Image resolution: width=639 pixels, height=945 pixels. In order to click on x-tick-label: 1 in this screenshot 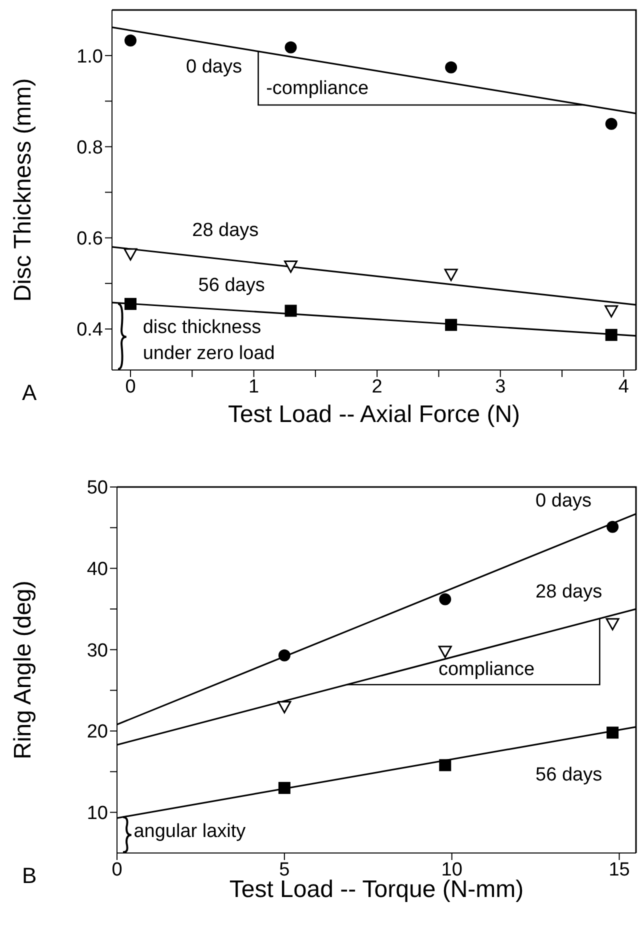, I will do `click(254, 387)`.